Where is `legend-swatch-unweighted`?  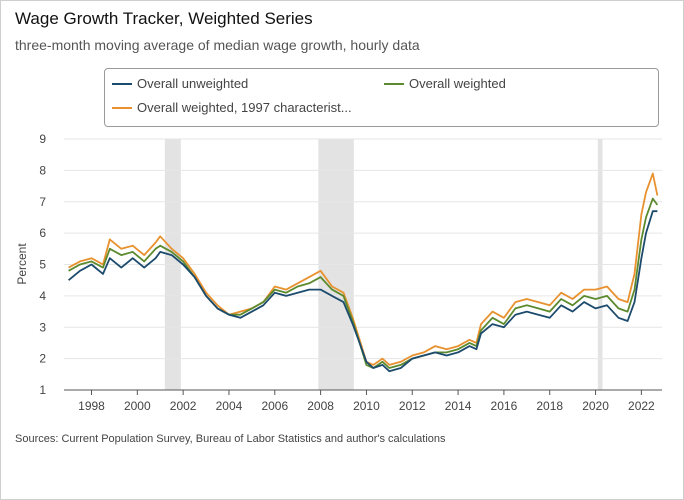 legend-swatch-unweighted is located at coordinates (122, 83).